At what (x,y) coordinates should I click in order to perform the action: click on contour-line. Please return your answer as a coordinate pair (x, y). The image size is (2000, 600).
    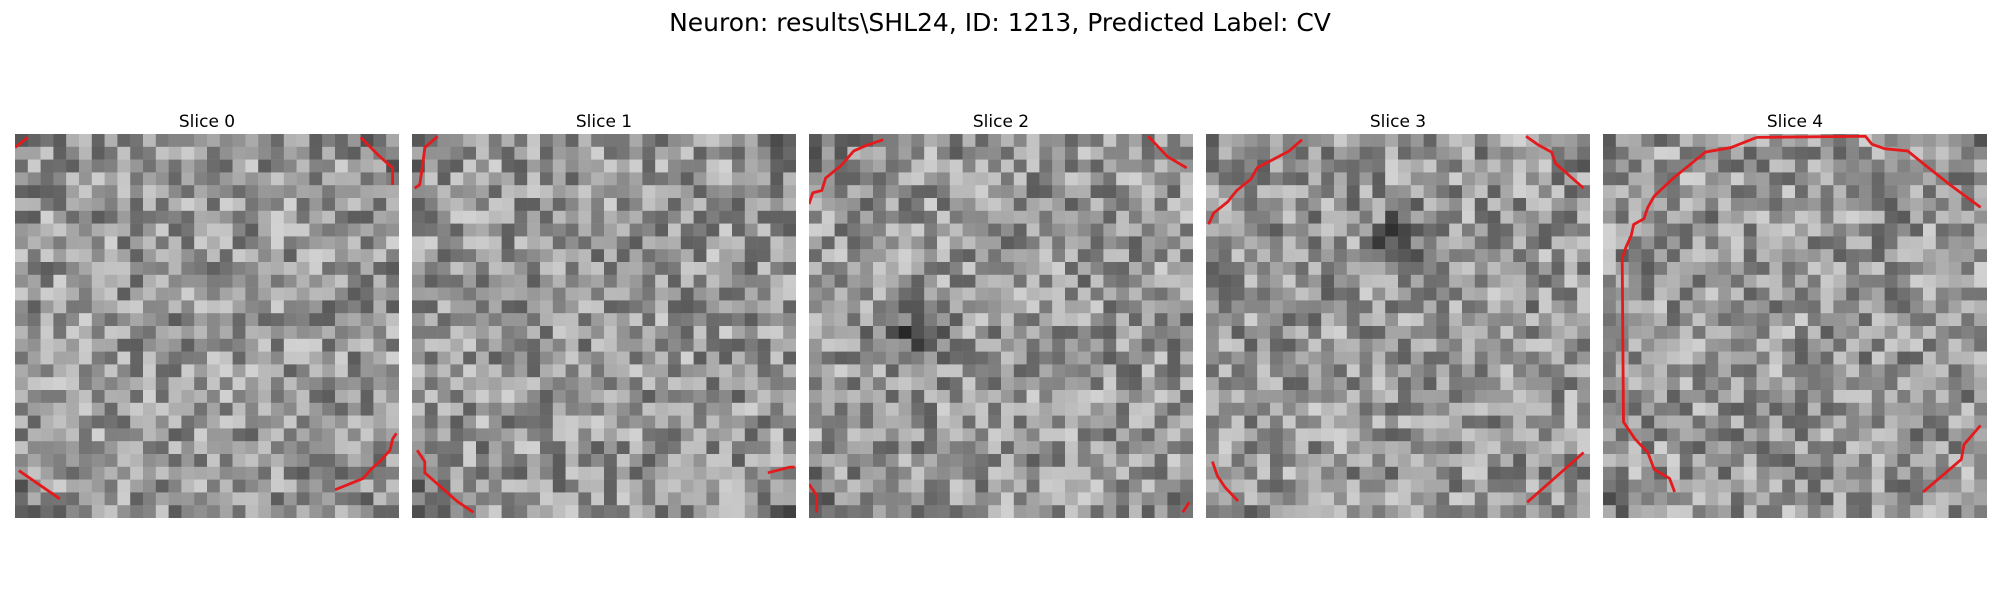
    Looking at the image, I should click on (1186, 507).